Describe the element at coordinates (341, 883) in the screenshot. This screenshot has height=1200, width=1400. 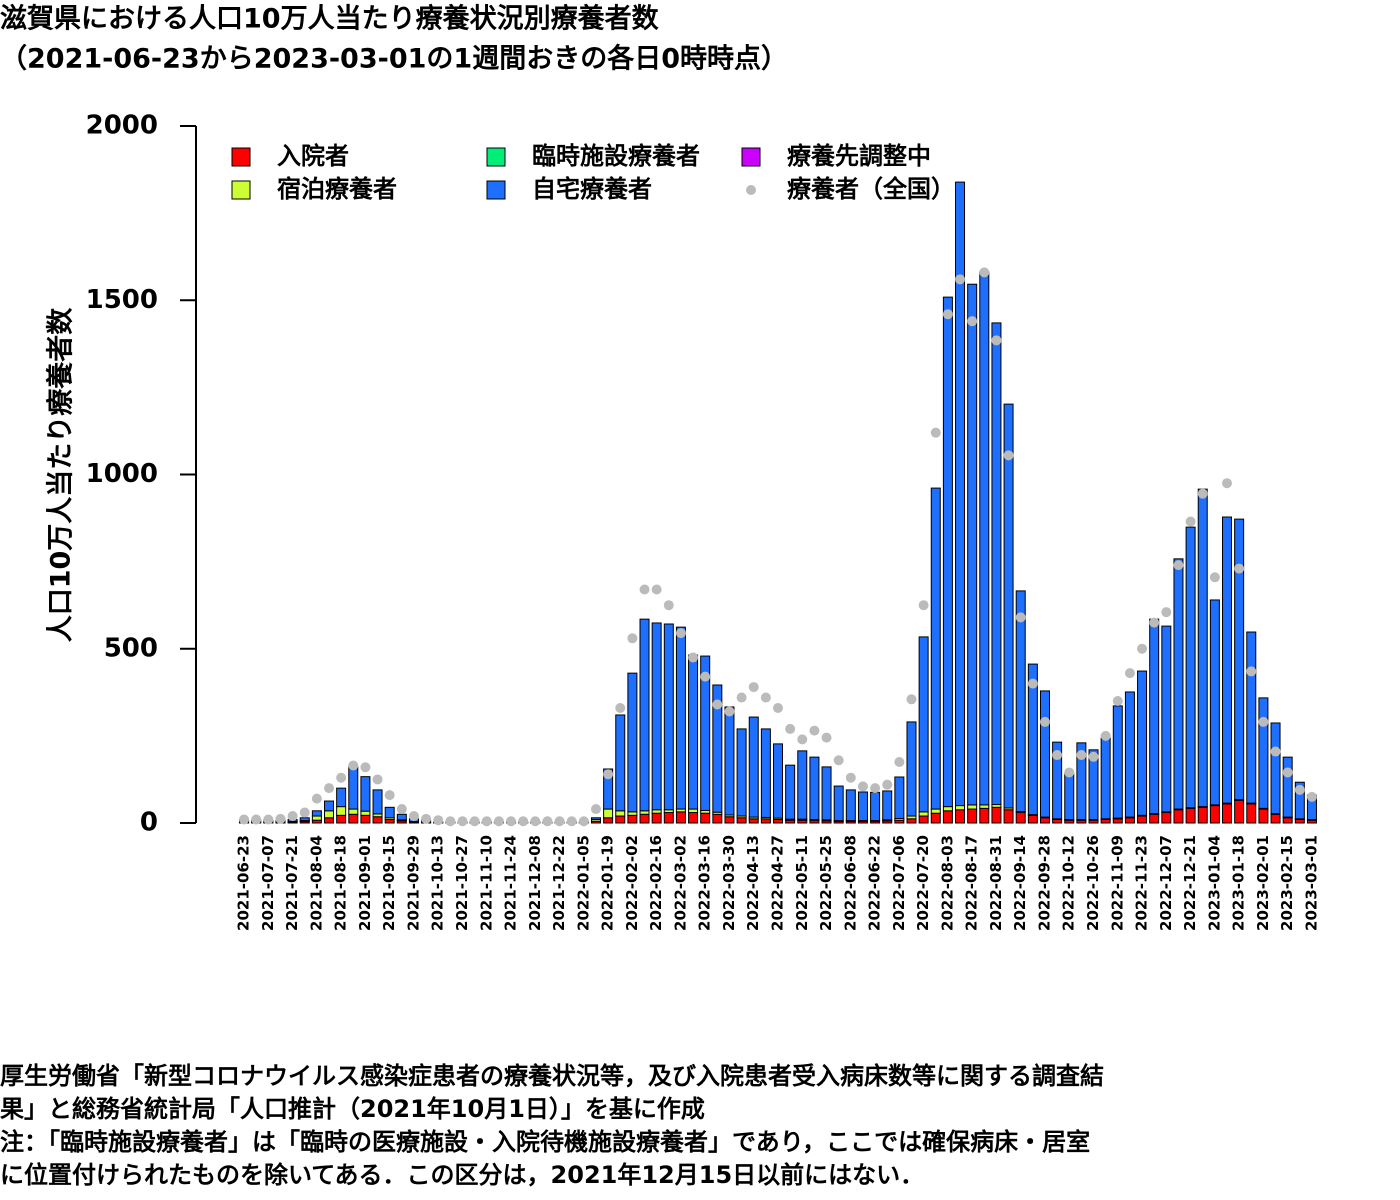
I see `x-tick-label: 2021-08-18` at that location.